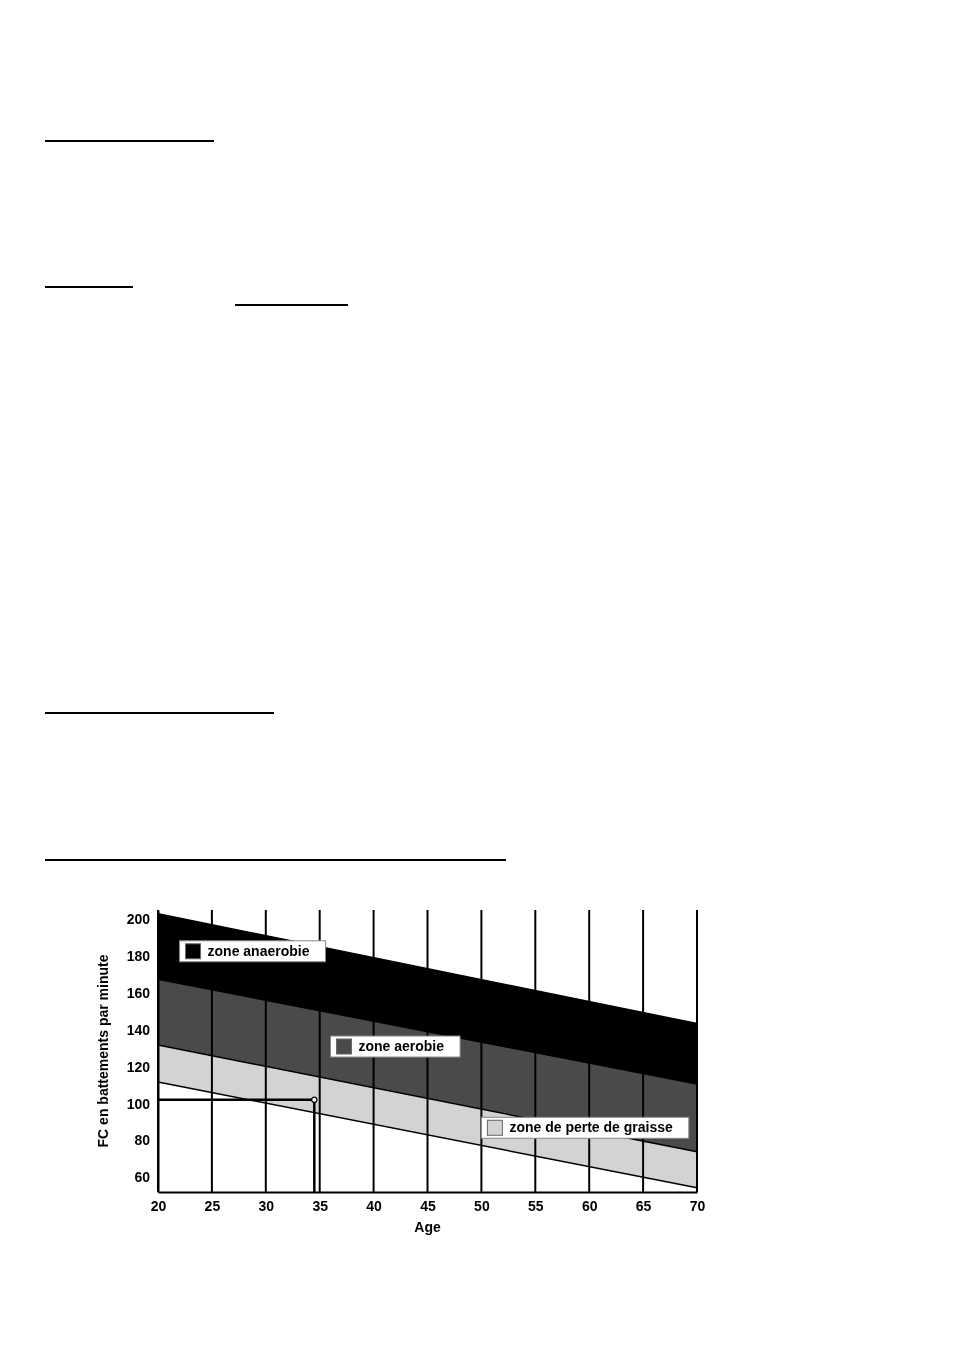 The width and height of the screenshot is (954, 1351). What do you see at coordinates (401, 1046) in the screenshot?
I see `legend-label: zone aerobie` at bounding box center [401, 1046].